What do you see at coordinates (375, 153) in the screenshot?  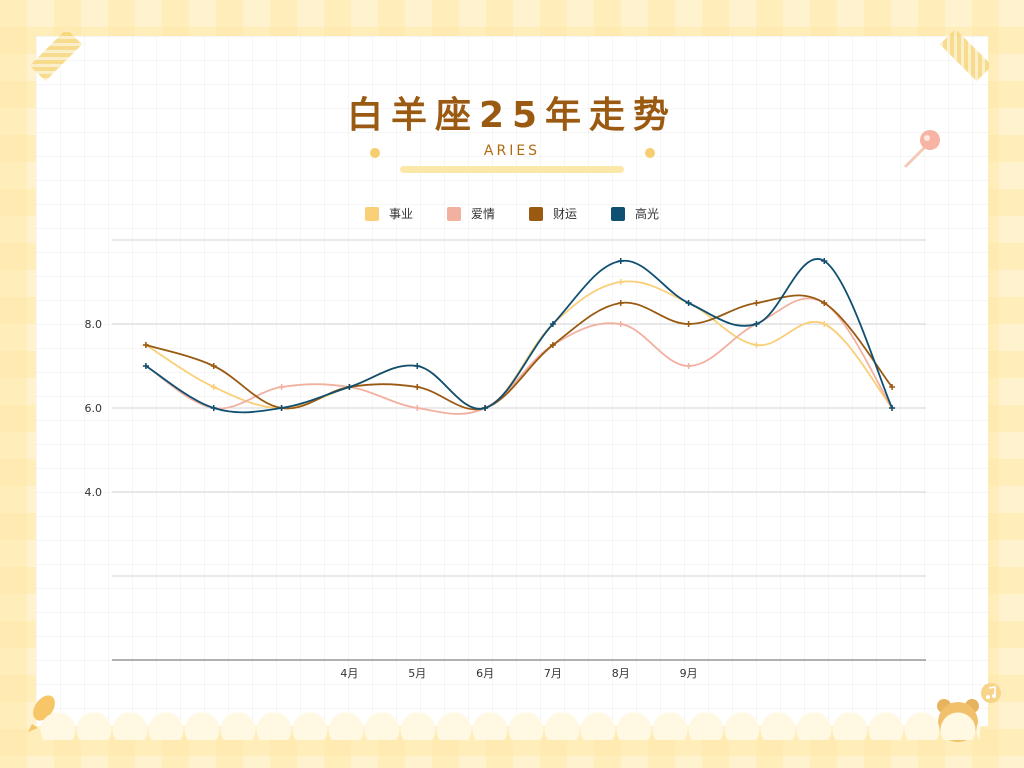 I see `subtitle-dot-left` at bounding box center [375, 153].